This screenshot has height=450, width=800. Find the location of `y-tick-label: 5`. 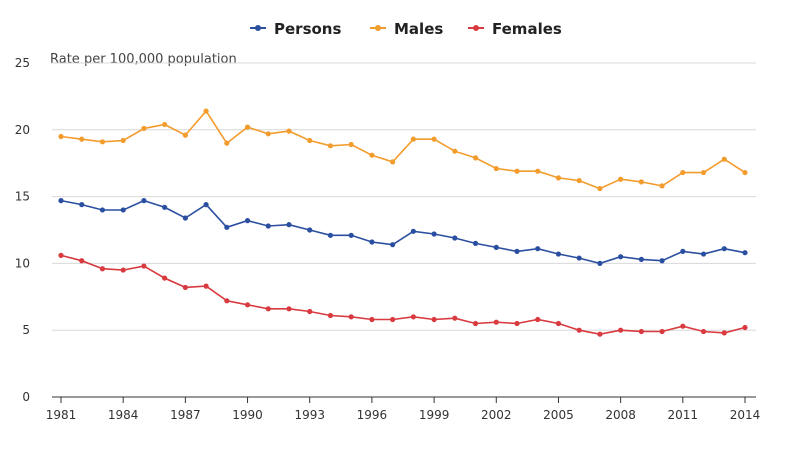

y-tick-label: 5 is located at coordinates (26, 330).